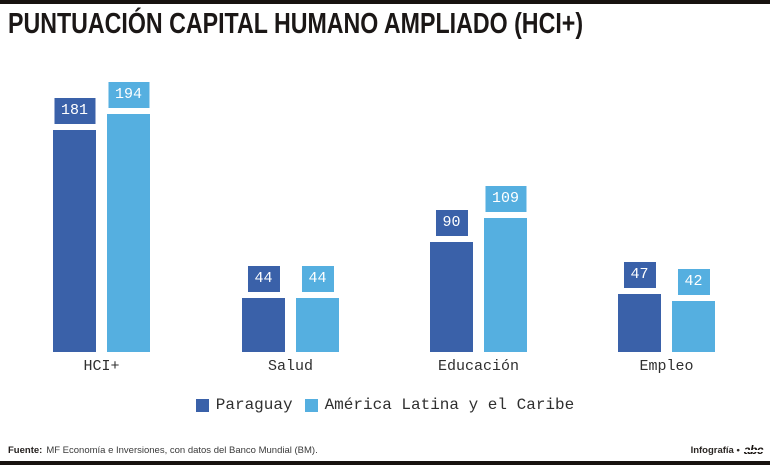 This screenshot has width=770, height=468. Describe the element at coordinates (449, 405) in the screenshot. I see `legend-label: América Latina y el Caribe` at that location.